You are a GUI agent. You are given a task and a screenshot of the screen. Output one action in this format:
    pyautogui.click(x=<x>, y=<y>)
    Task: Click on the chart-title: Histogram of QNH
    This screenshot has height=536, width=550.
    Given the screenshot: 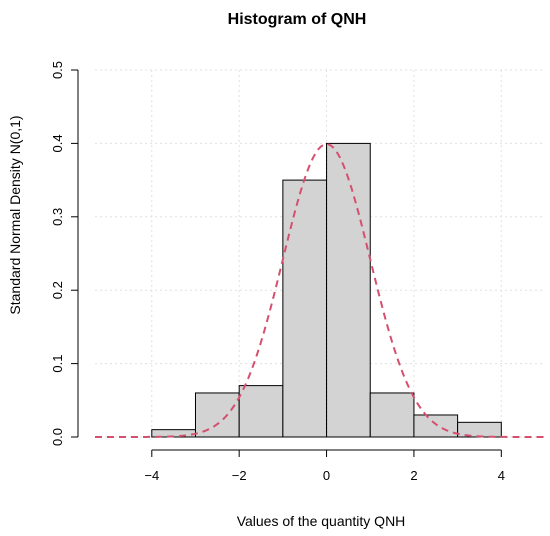 What is the action you would take?
    pyautogui.click(x=297, y=19)
    